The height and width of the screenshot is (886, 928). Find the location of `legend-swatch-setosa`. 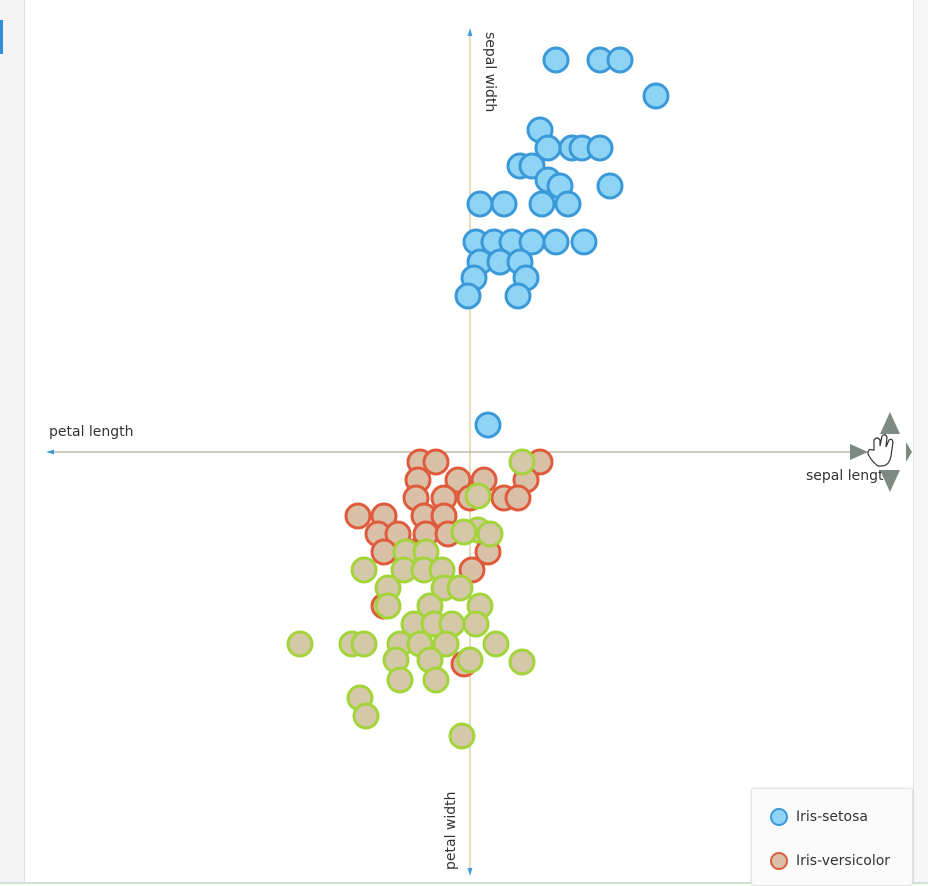

legend-swatch-setosa is located at coordinates (779, 817).